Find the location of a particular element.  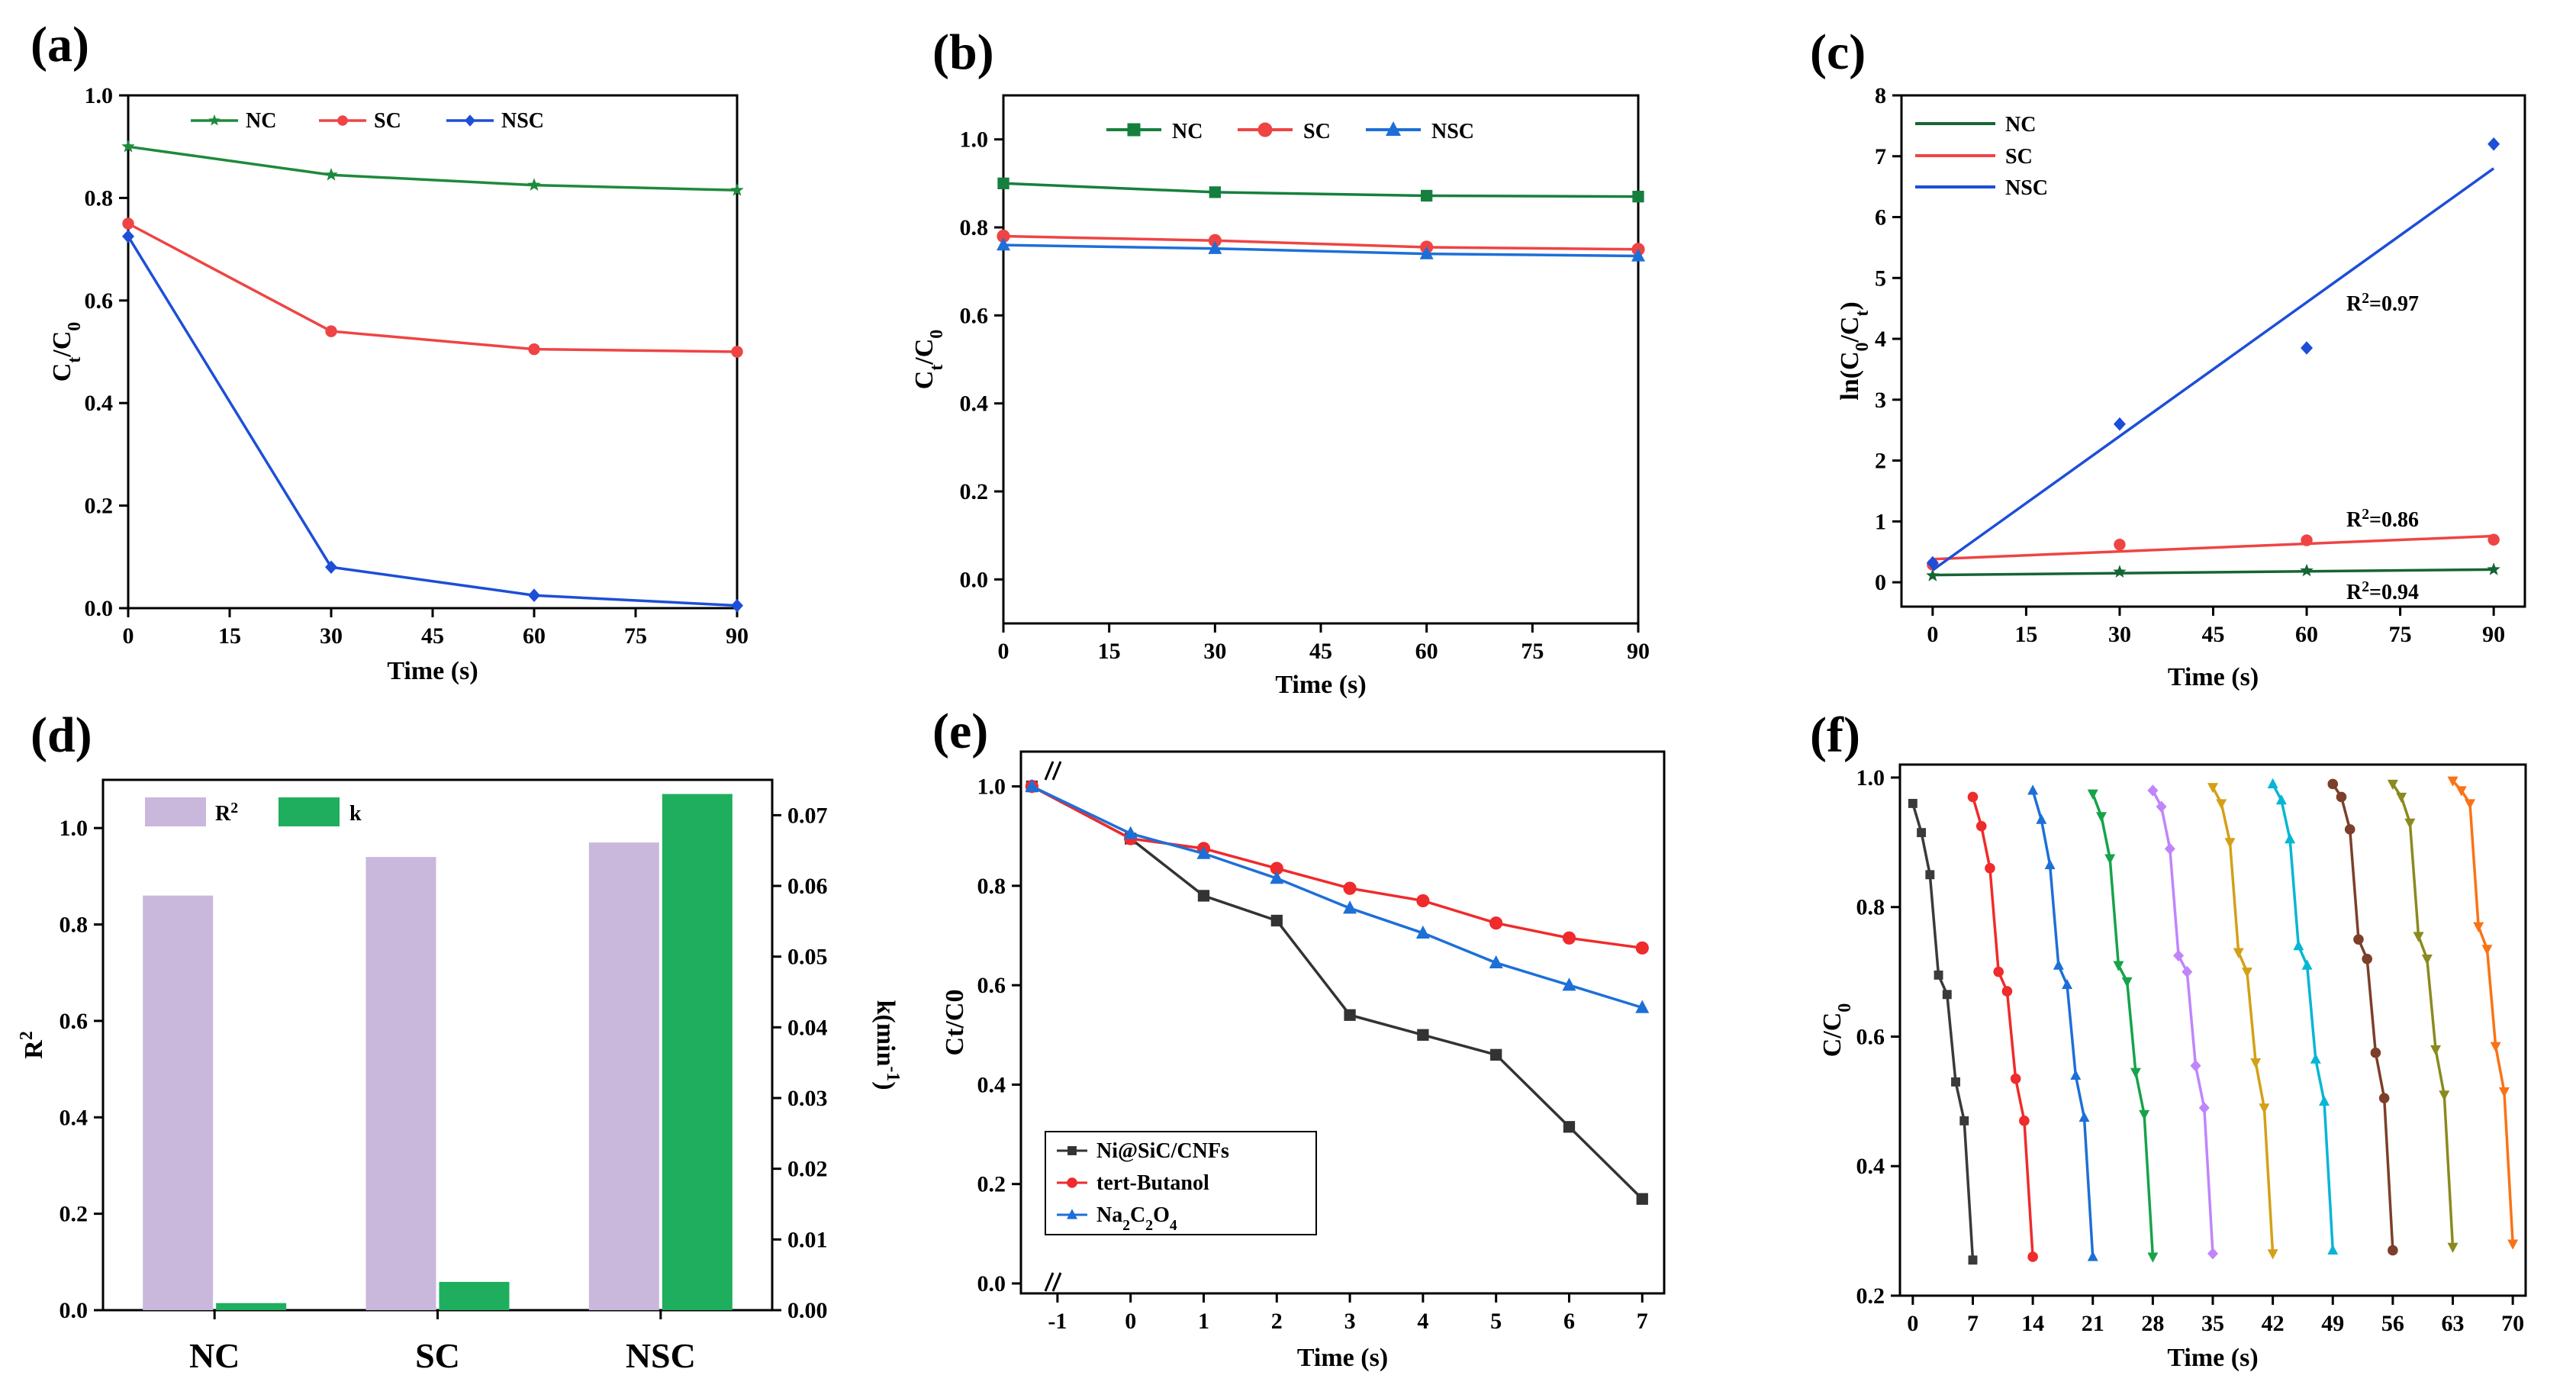

y-axis-title: ln(C0/Ct) is located at coordinates (1854, 350).